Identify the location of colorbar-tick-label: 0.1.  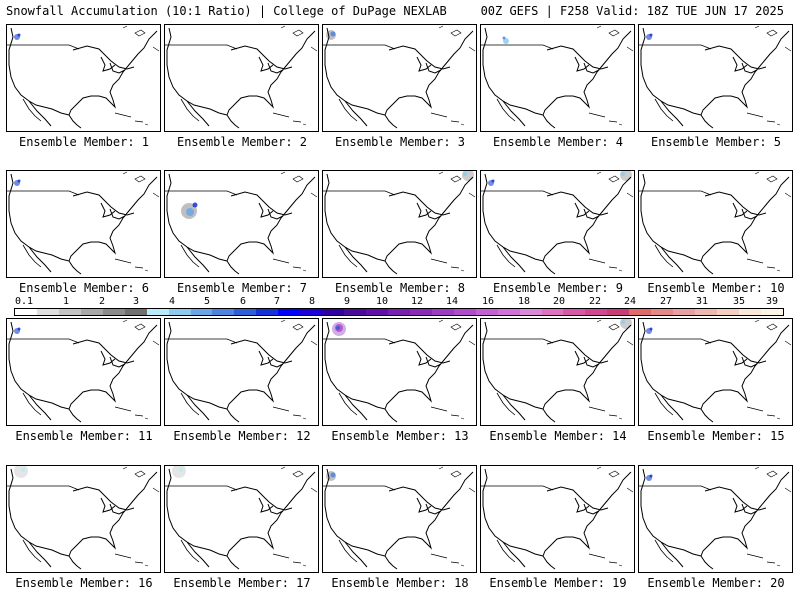
(24, 301).